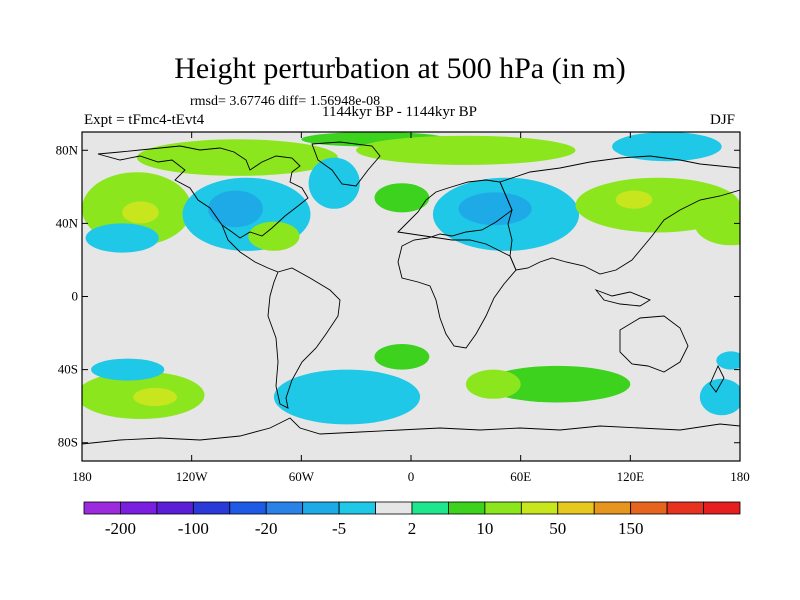 The image size is (800, 600). Describe the element at coordinates (334, 183) in the screenshot. I see `region-north-atlantic-blue` at that location.